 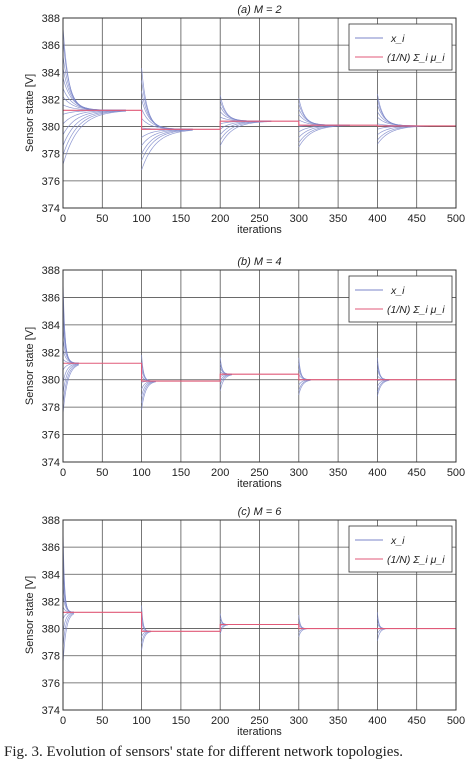 I want to click on y-tick-label: 386, so click(x=51, y=548).